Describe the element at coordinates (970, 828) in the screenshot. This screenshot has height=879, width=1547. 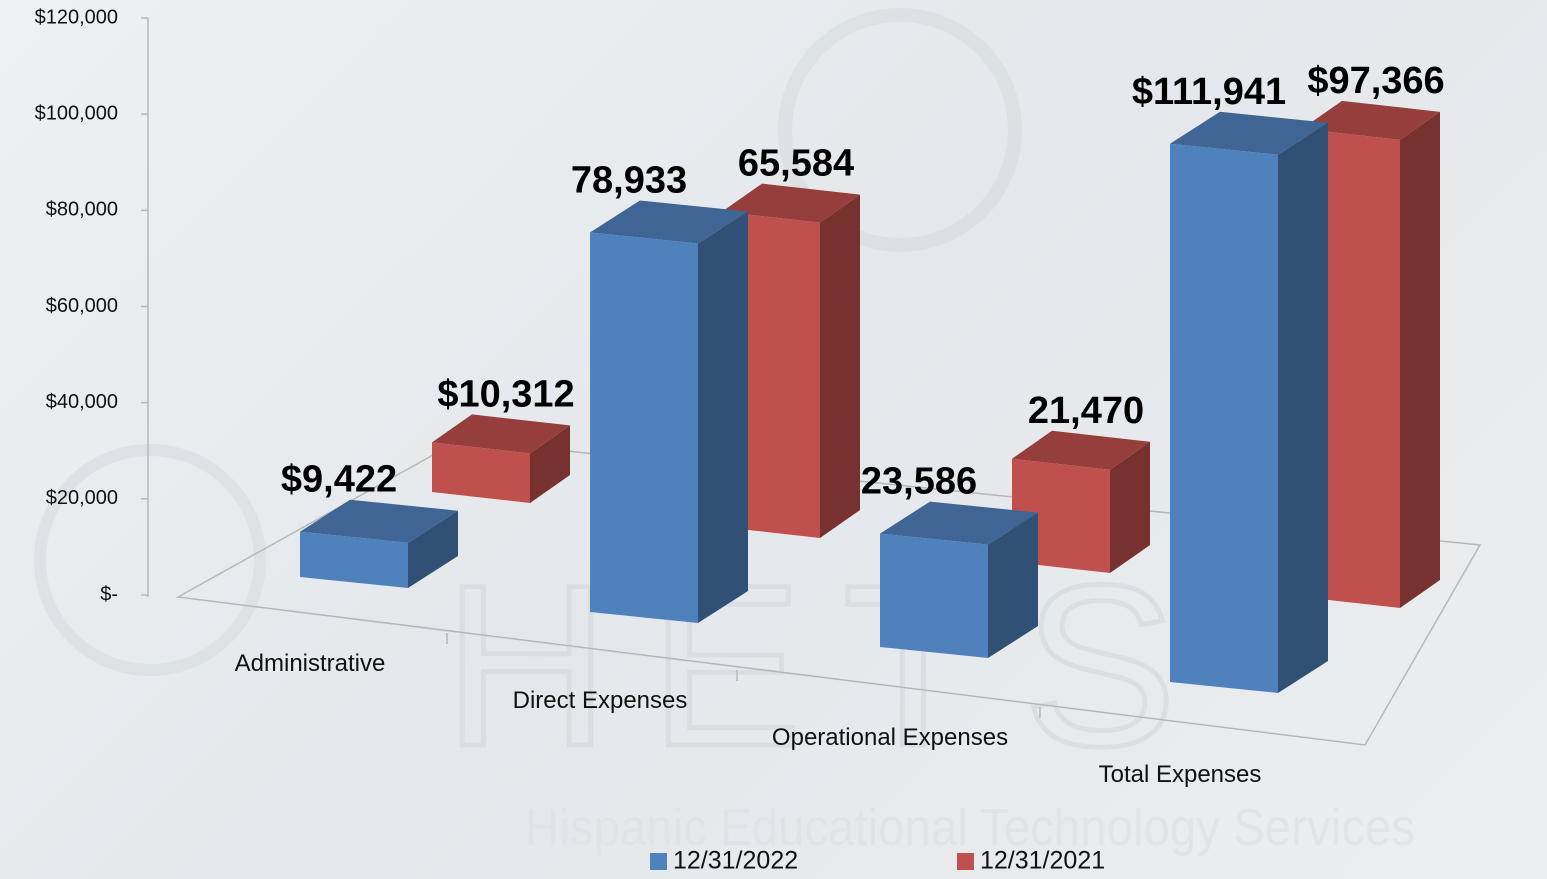
I see `watermark-text: Hispanic Educational Technology Services` at that location.